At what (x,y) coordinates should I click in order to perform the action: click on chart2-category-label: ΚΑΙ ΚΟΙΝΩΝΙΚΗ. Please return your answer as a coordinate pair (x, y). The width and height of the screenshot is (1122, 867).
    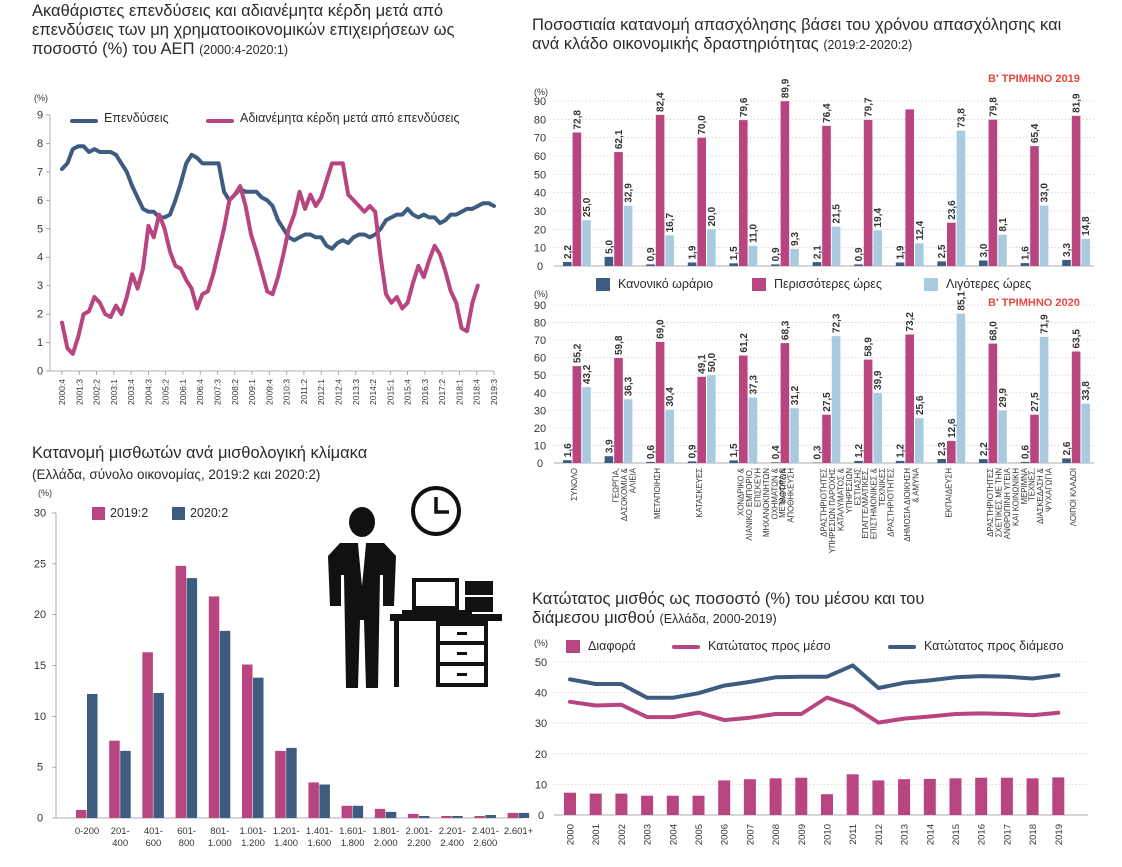
    Looking at the image, I should click on (1016, 497).